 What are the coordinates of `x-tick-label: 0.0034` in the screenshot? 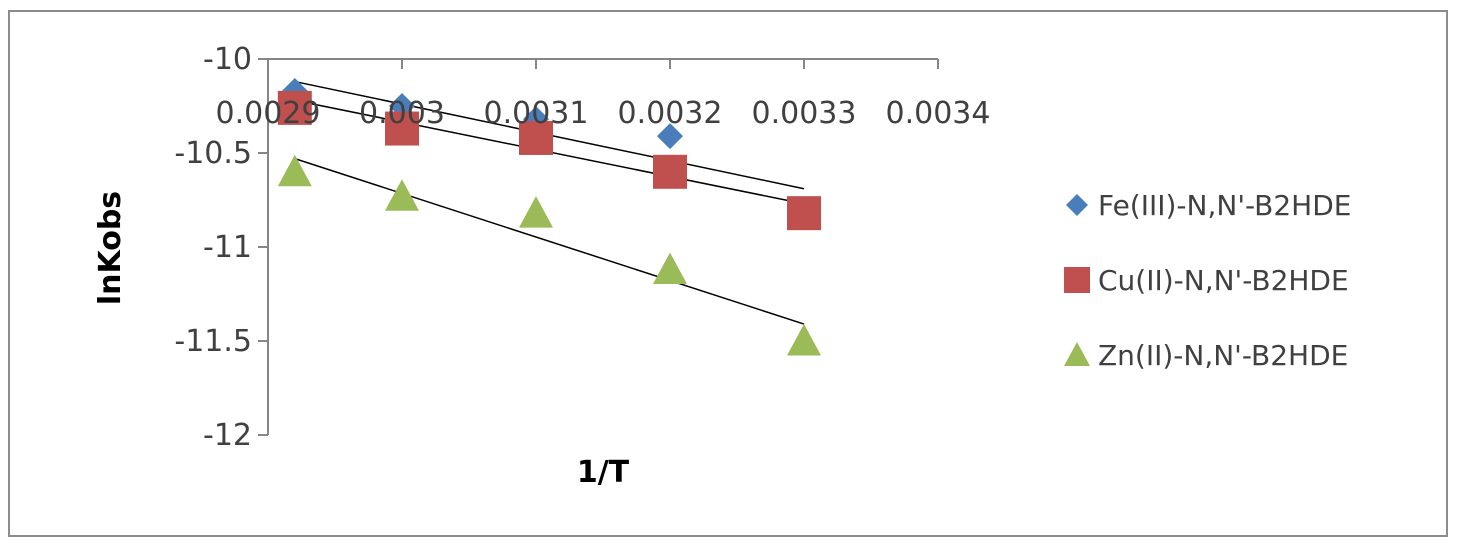 It's located at (938, 113).